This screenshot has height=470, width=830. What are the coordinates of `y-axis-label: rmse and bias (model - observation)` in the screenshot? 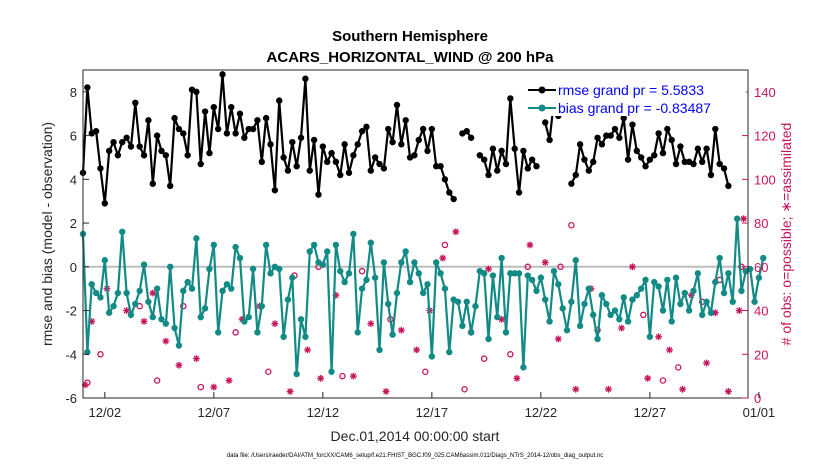 It's located at (47, 234).